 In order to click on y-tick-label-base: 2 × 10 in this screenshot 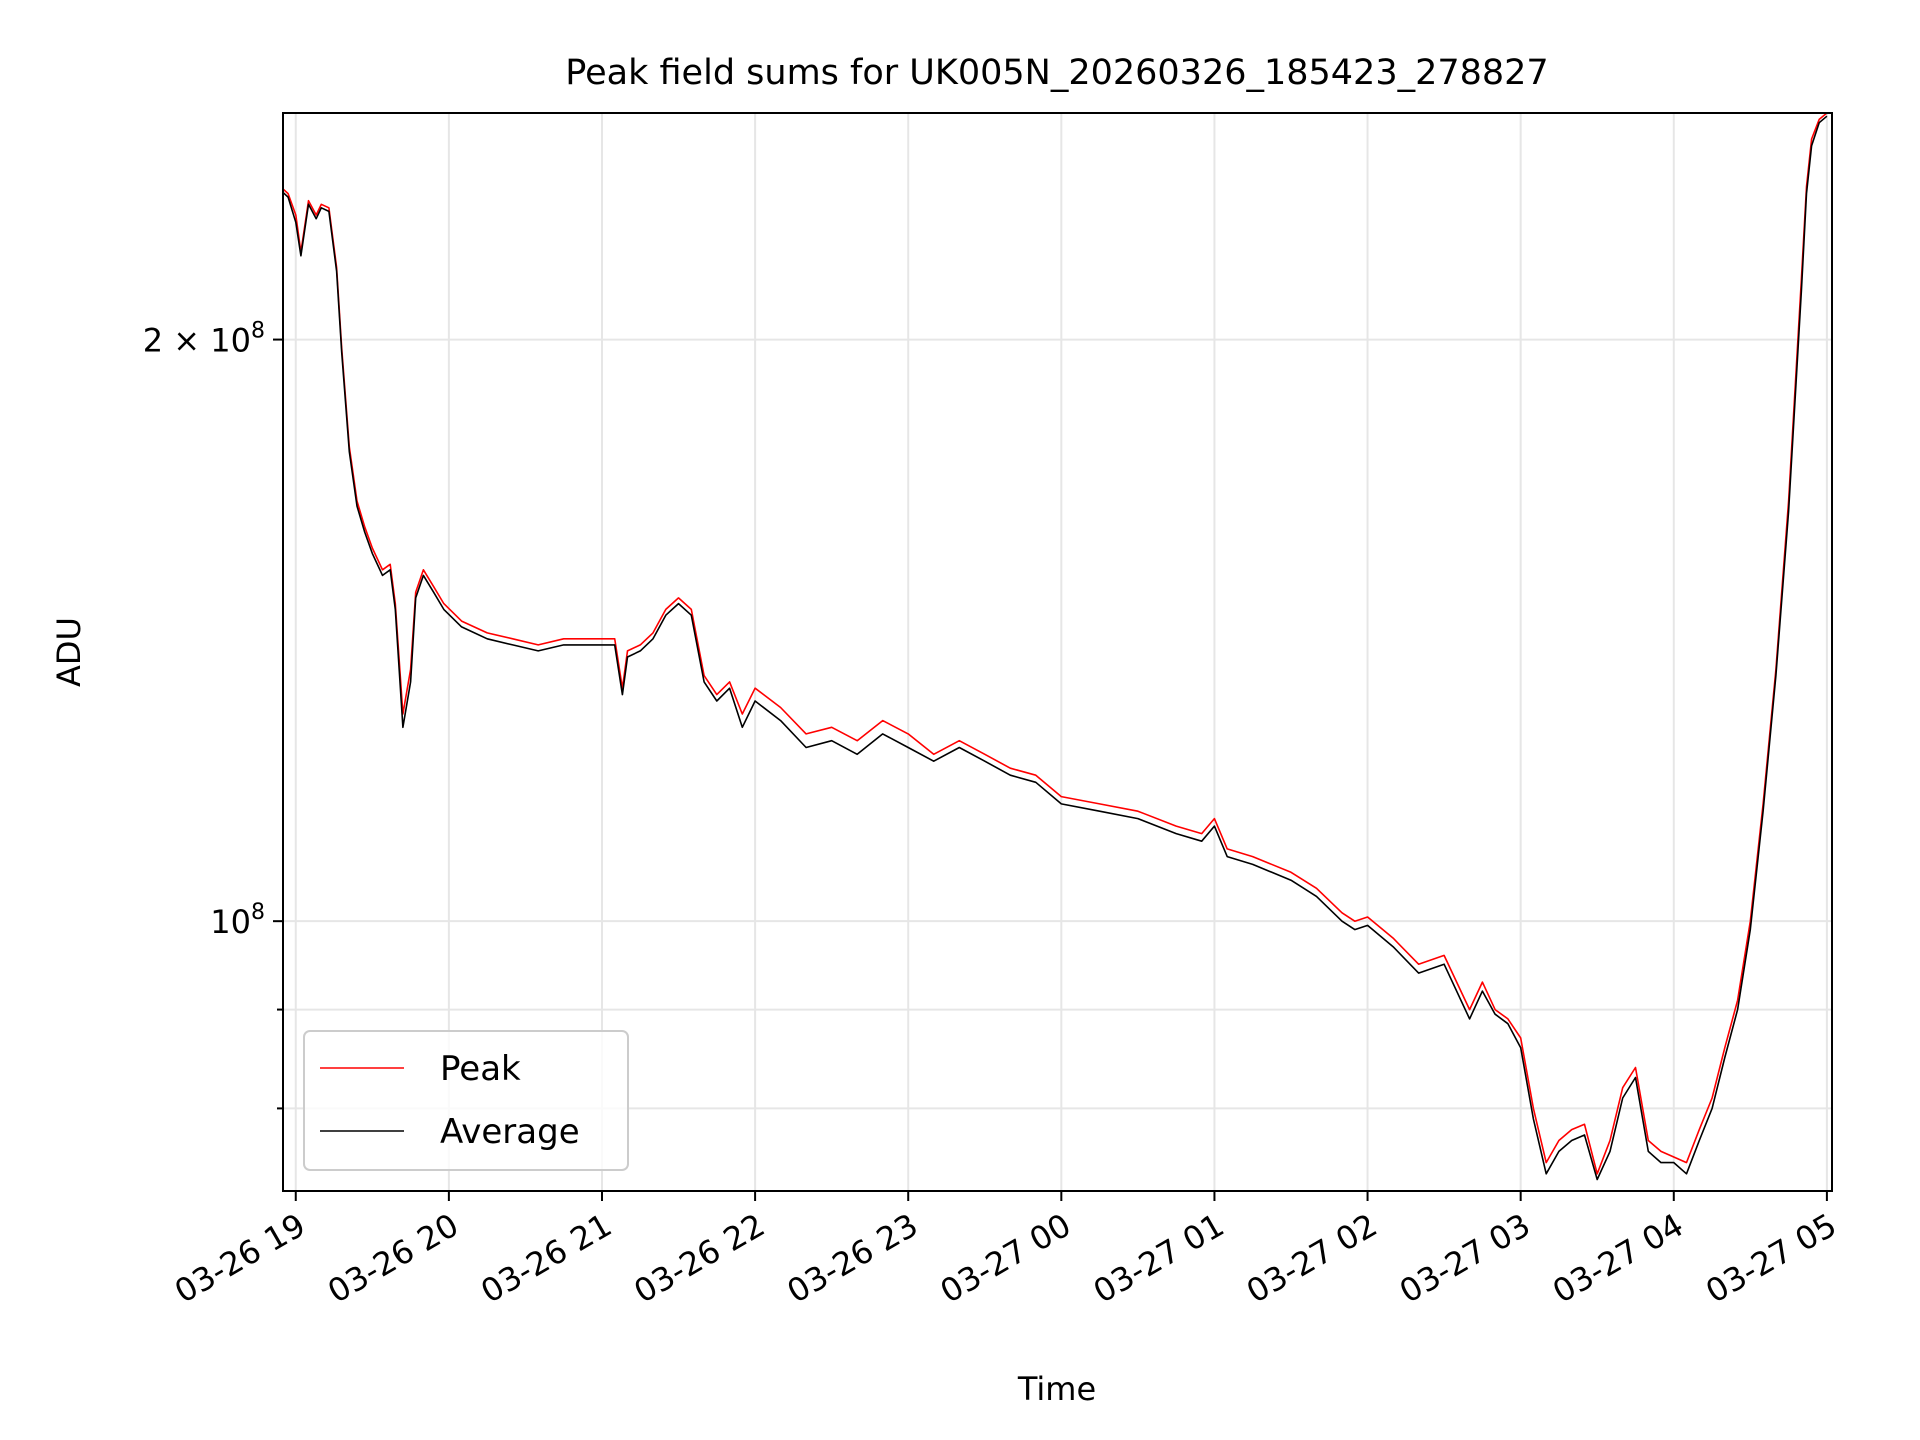, I will do `click(197, 341)`.